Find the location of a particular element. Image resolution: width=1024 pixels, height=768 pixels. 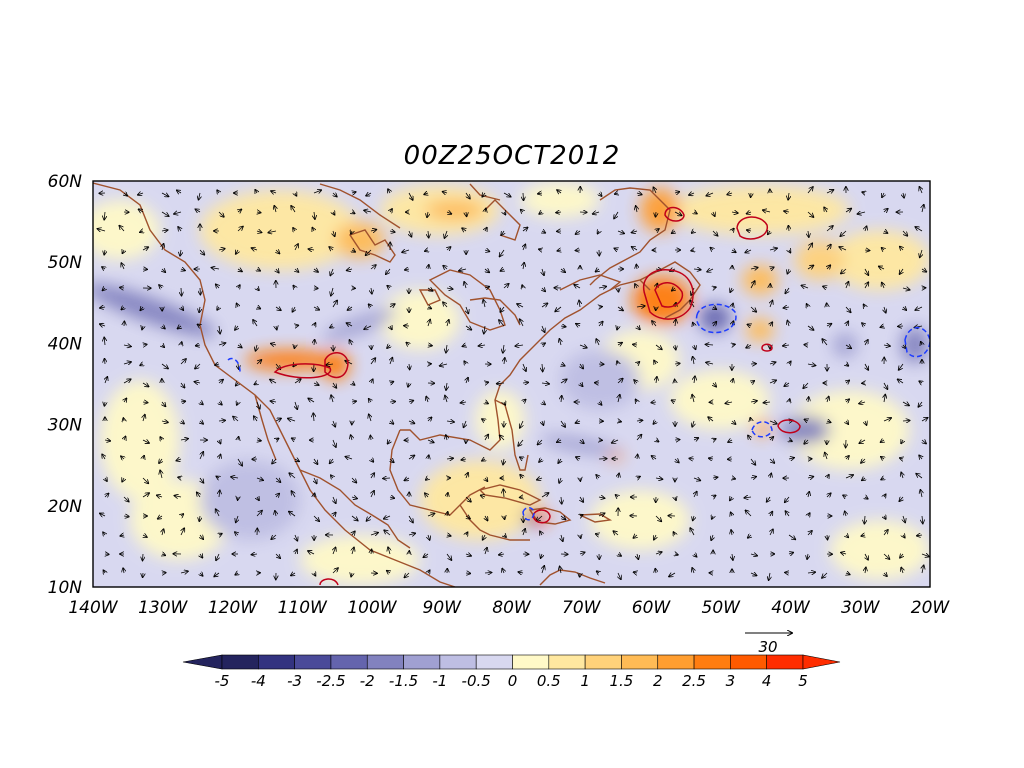

y-tick-label: 40N is located at coordinates (65, 344).